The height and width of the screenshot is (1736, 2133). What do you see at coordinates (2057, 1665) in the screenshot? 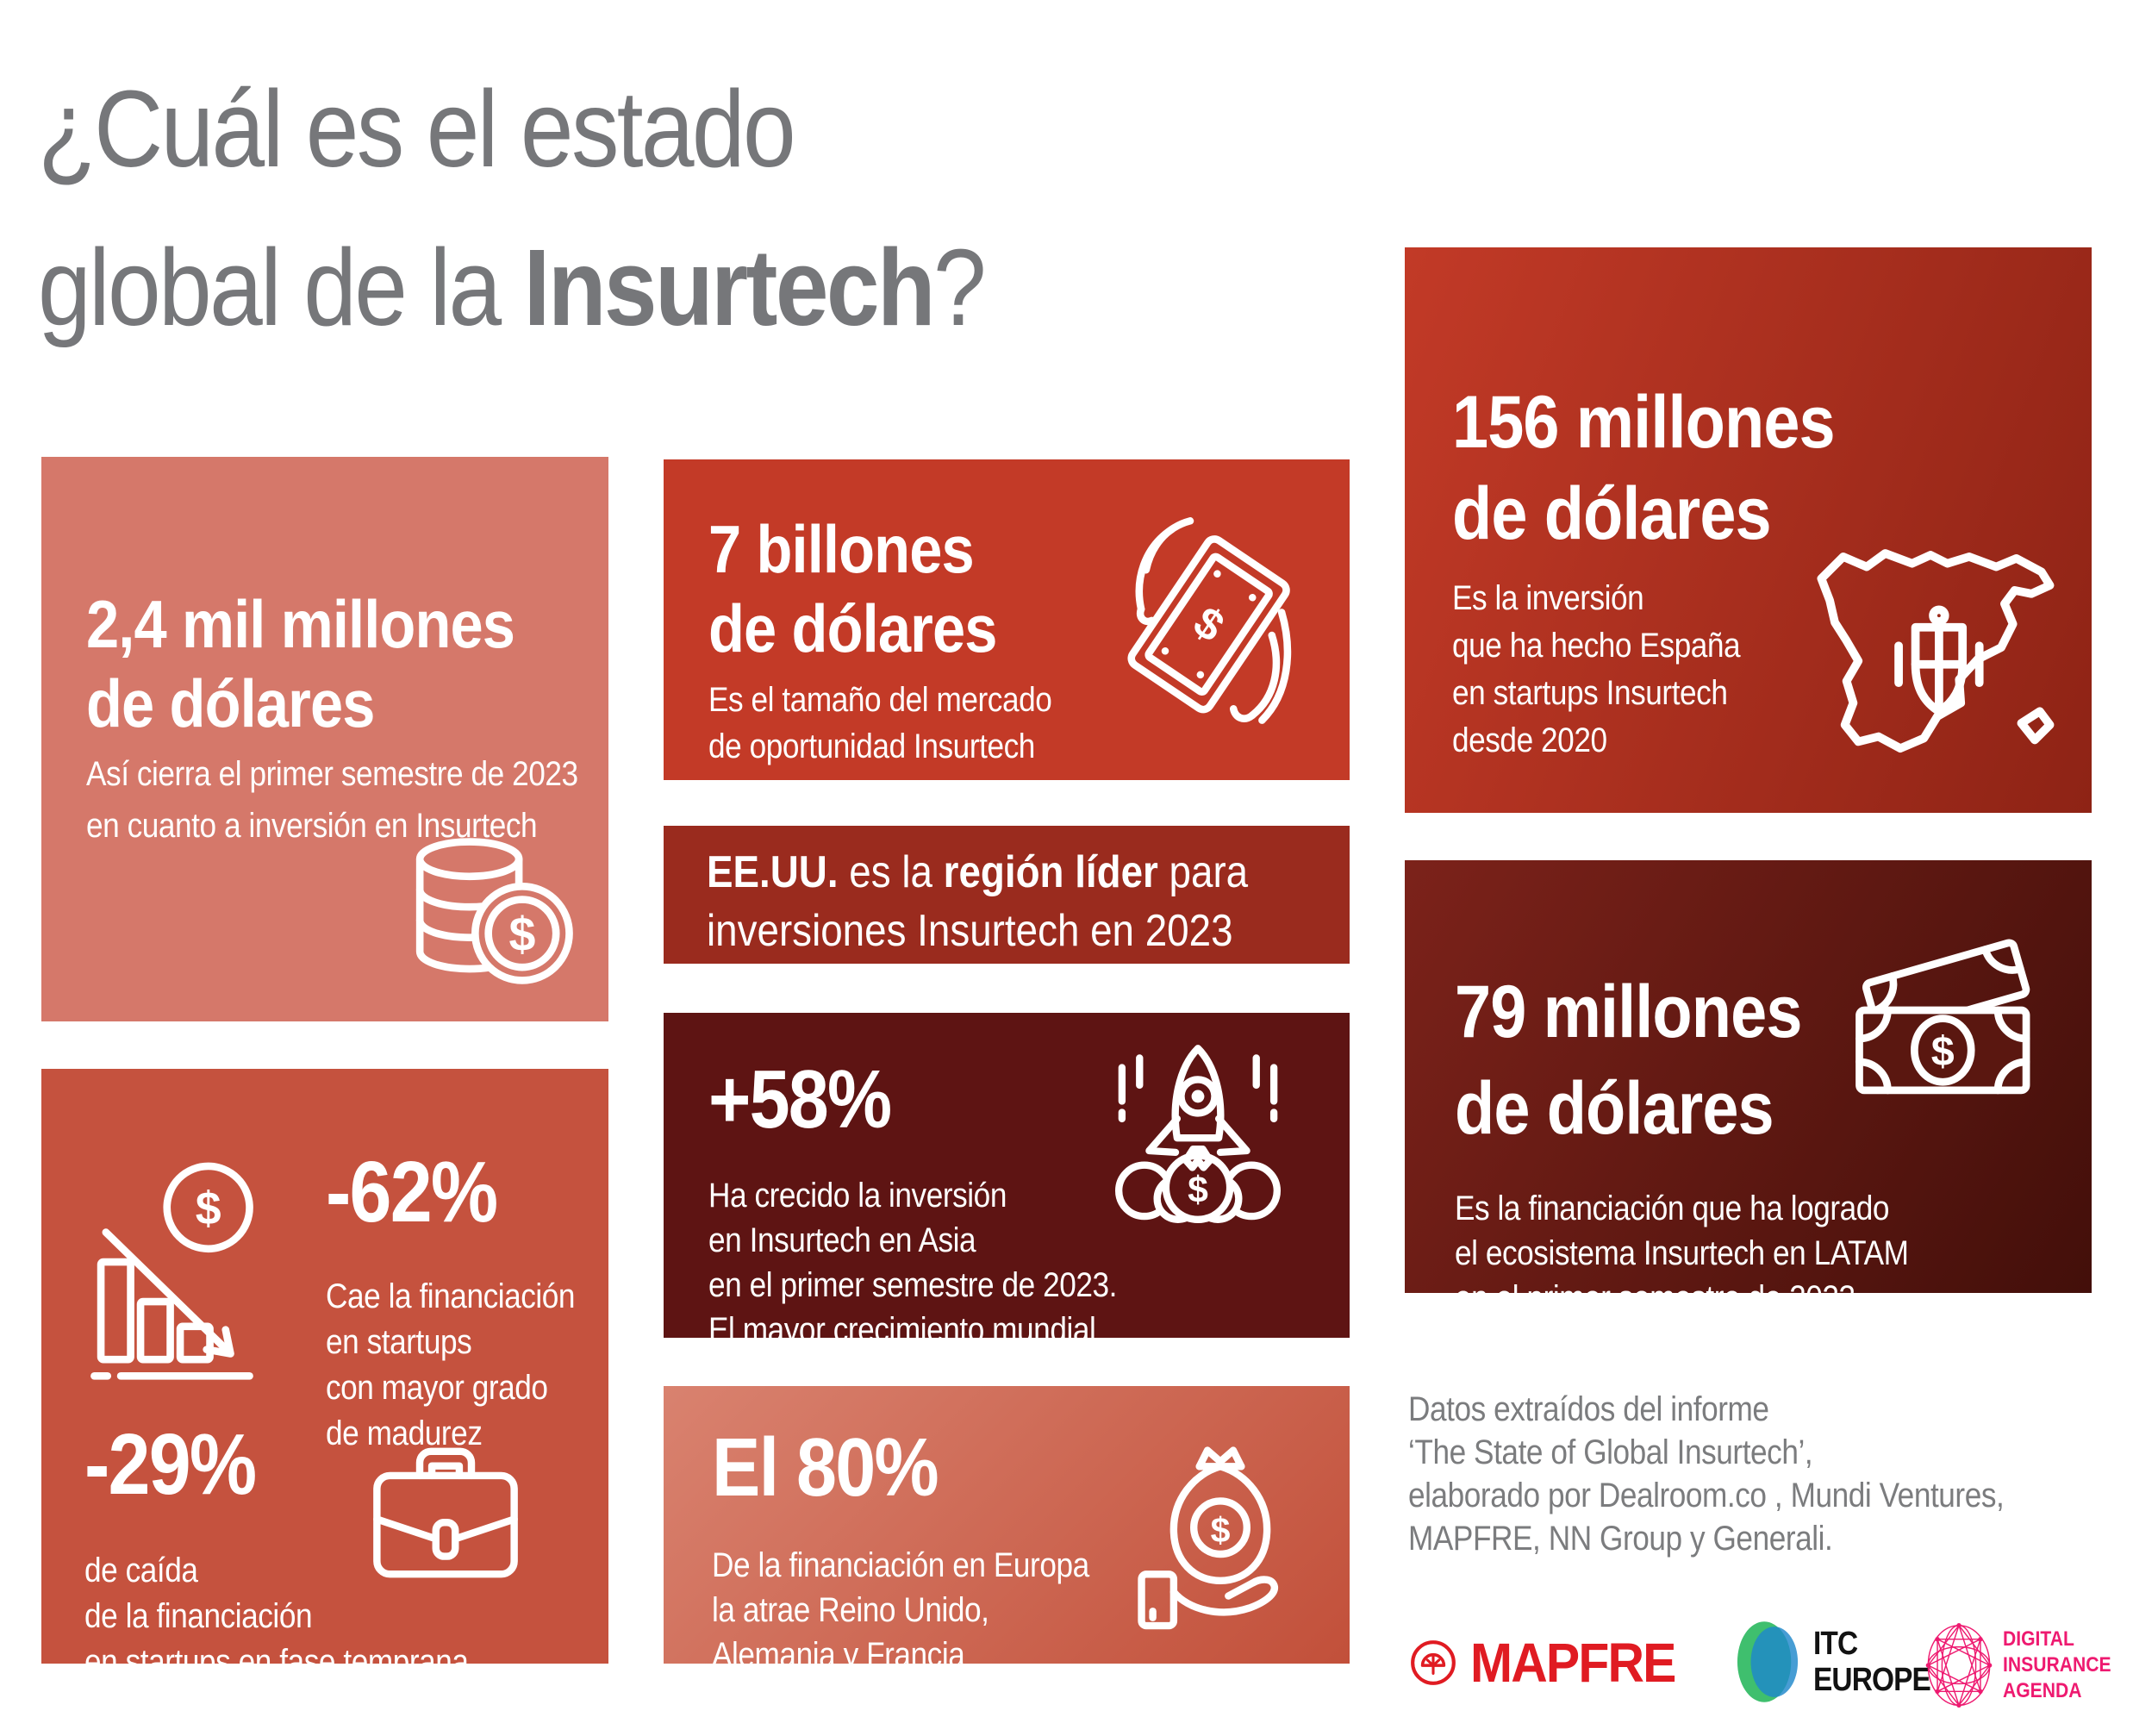
I see `dia-line2: INSURANCE` at bounding box center [2057, 1665].